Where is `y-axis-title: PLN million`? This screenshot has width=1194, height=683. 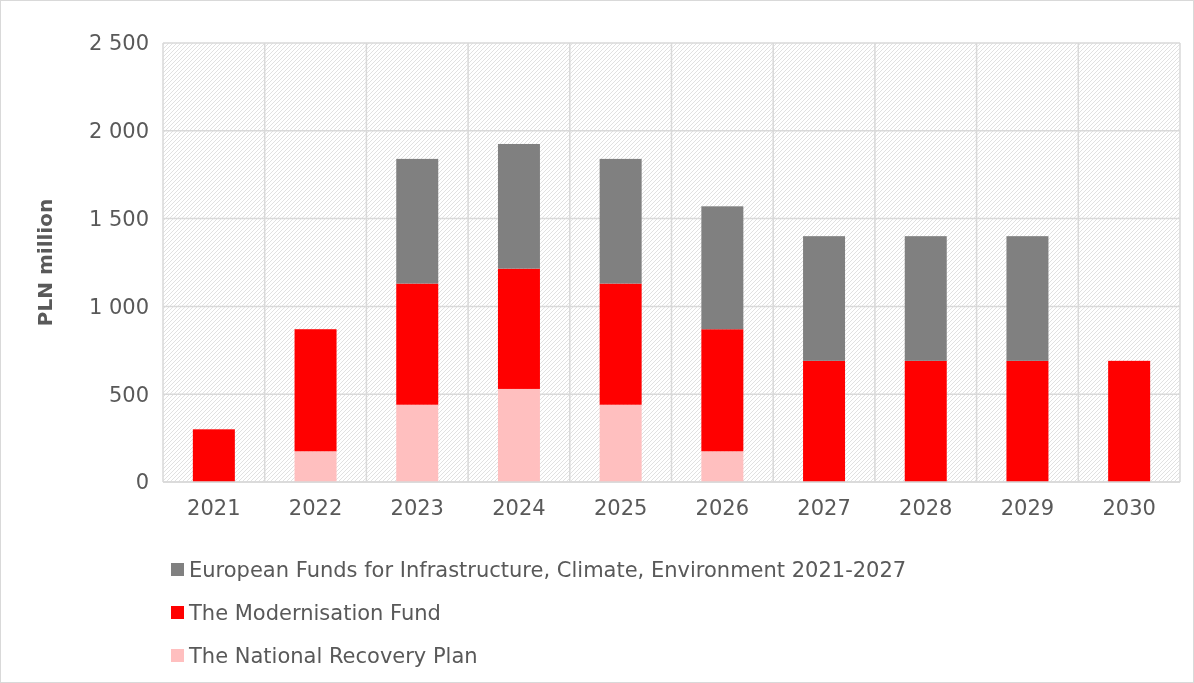 y-axis-title: PLN million is located at coordinates (45, 262).